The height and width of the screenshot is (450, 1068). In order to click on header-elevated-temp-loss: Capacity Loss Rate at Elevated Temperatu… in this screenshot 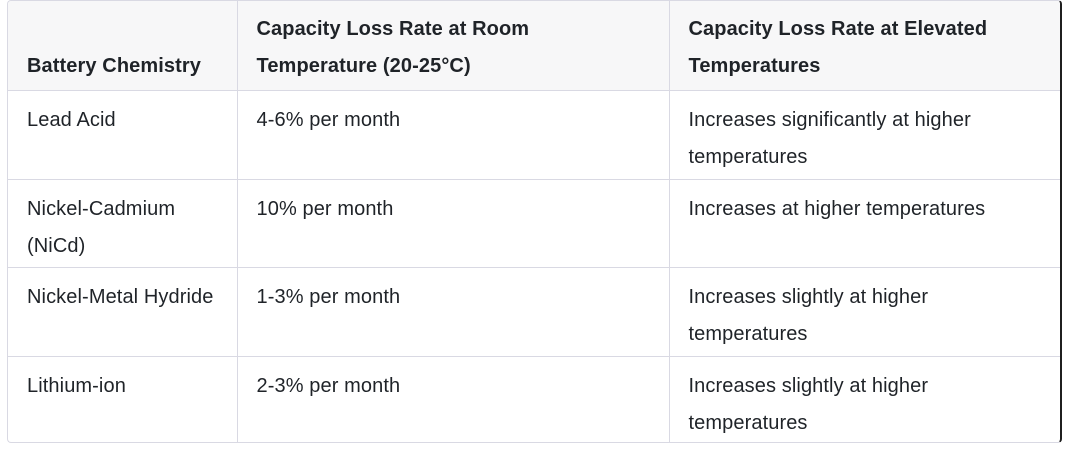, I will do `click(864, 46)`.